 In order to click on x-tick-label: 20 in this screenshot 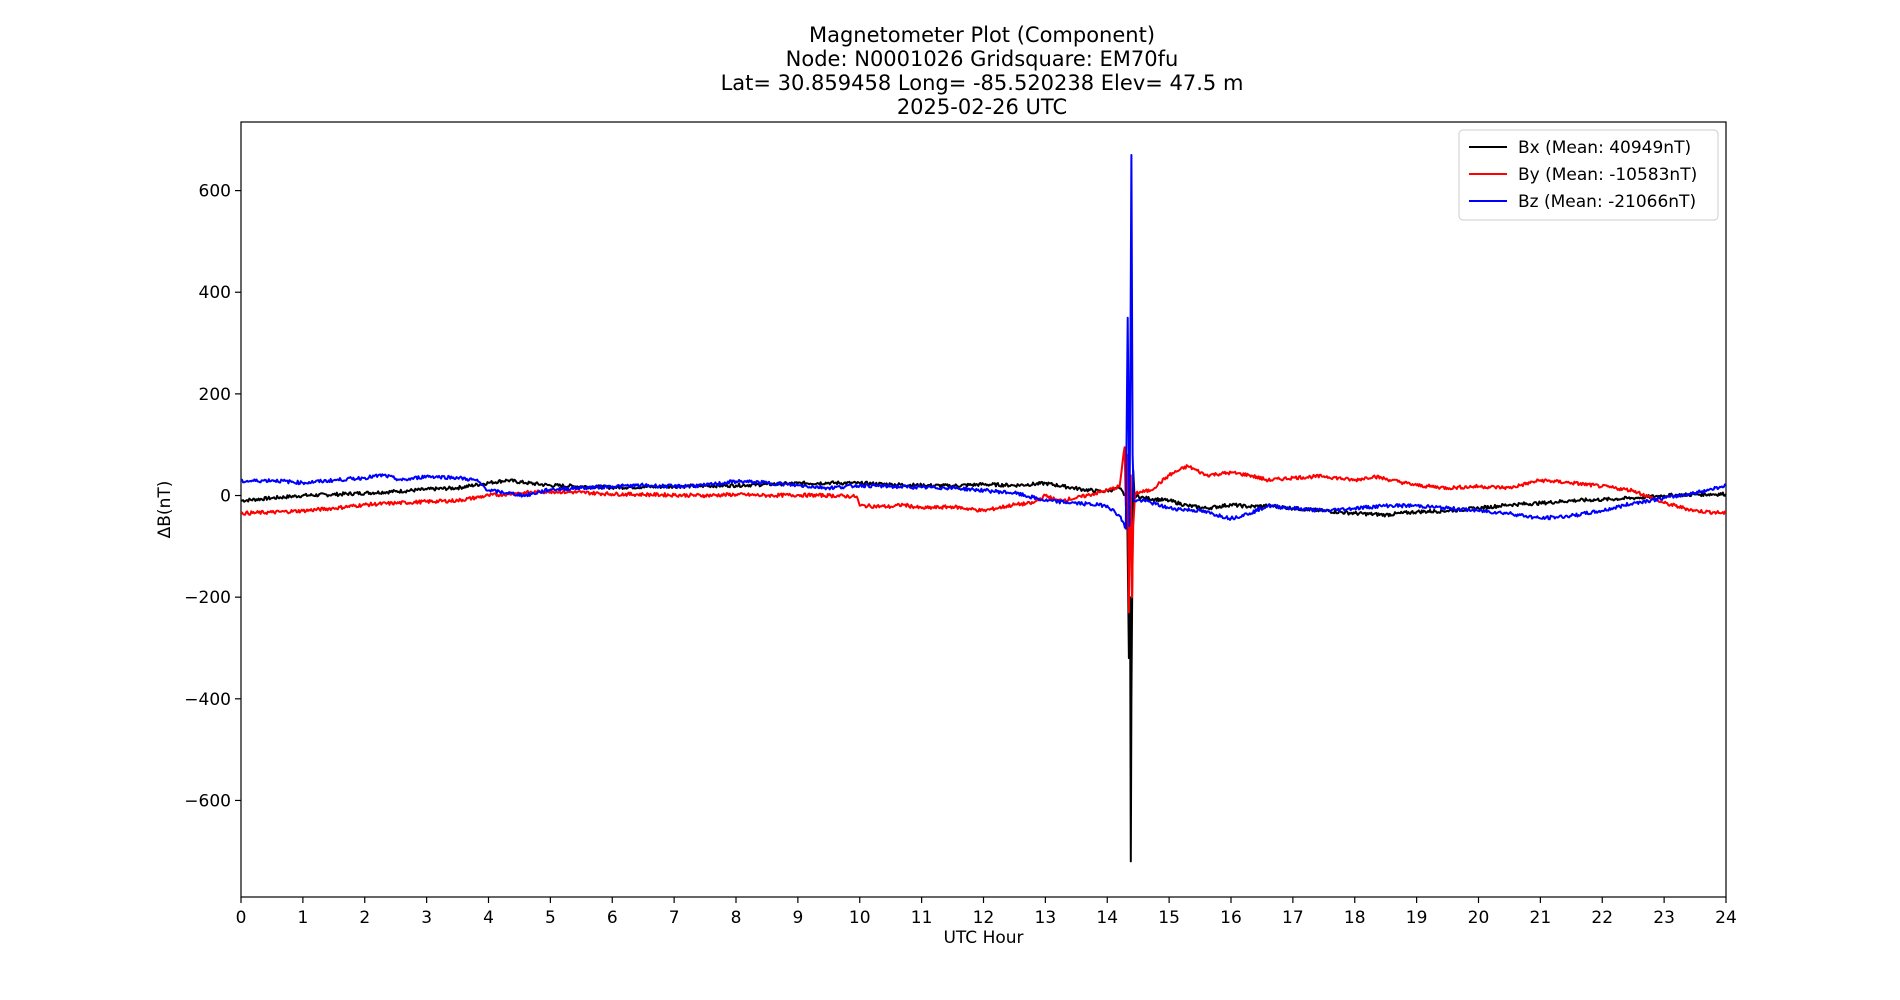, I will do `click(1479, 918)`.